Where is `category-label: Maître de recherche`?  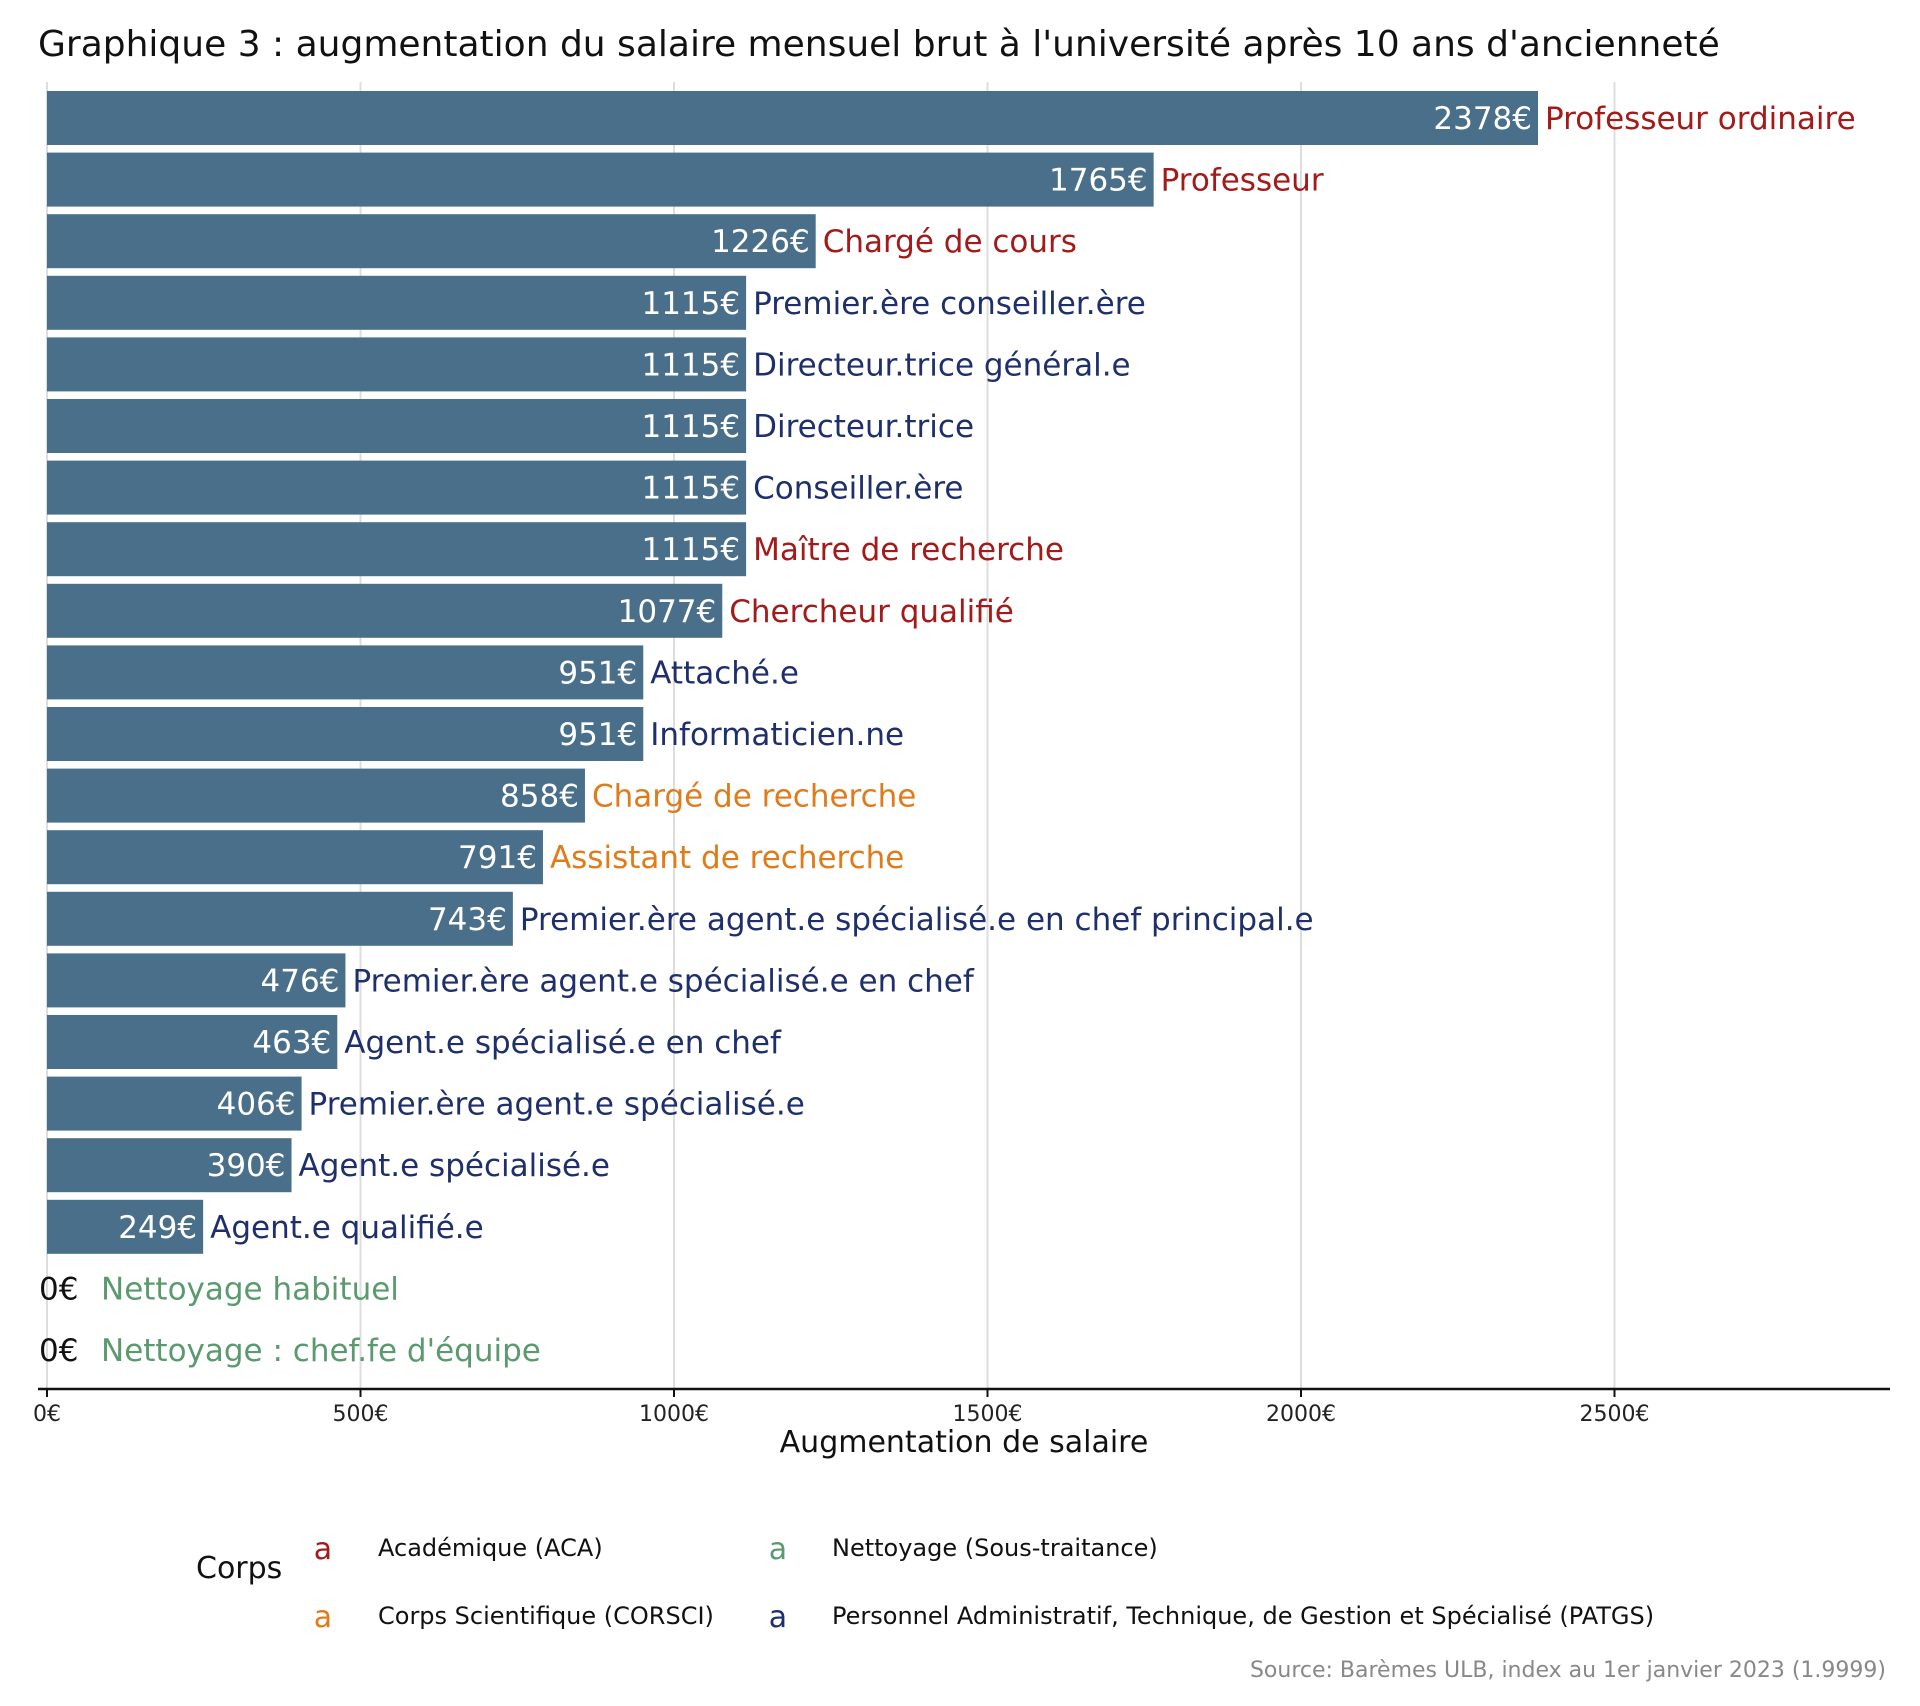 category-label: Maître de recherche is located at coordinates (908, 550).